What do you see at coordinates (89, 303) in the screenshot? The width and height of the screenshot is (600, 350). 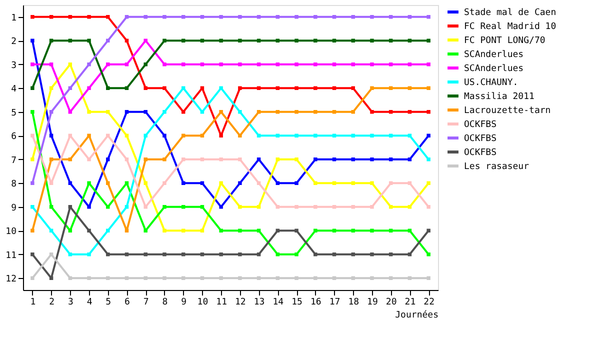 I see `x-tick-label: 4` at bounding box center [89, 303].